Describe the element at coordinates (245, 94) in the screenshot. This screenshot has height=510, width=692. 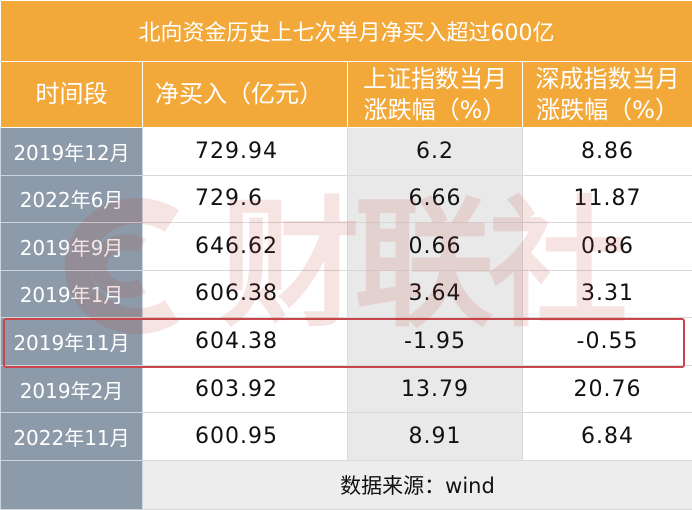
I see `header-net-buy: 净买入（亿元）` at that location.